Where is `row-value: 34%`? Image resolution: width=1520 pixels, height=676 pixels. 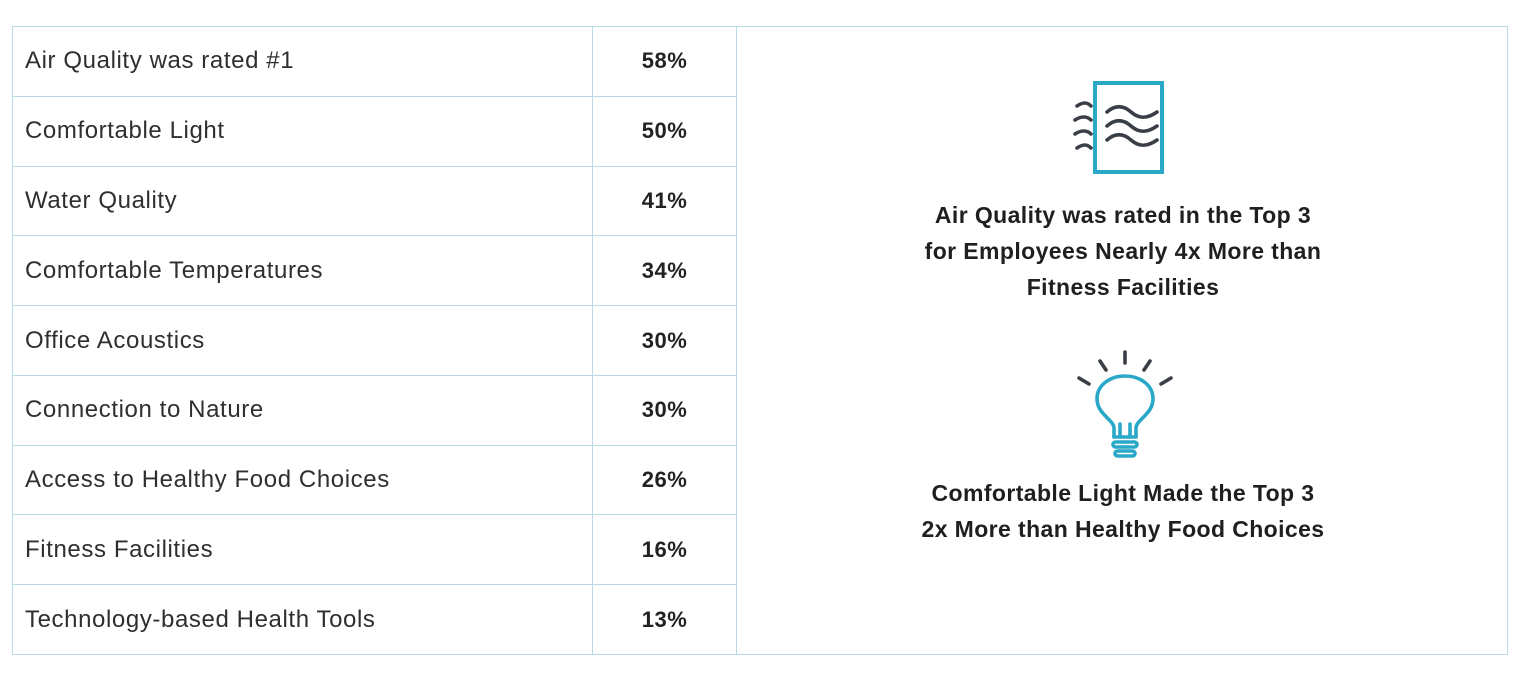 row-value: 34% is located at coordinates (664, 270).